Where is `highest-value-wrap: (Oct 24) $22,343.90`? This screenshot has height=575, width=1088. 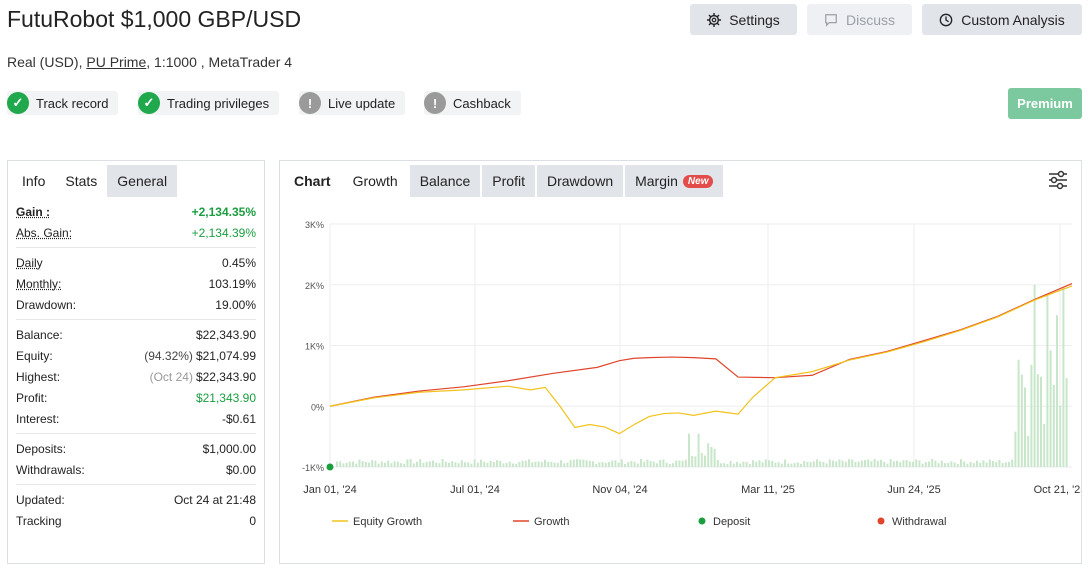 highest-value-wrap: (Oct 24) $22,343.90 is located at coordinates (203, 377).